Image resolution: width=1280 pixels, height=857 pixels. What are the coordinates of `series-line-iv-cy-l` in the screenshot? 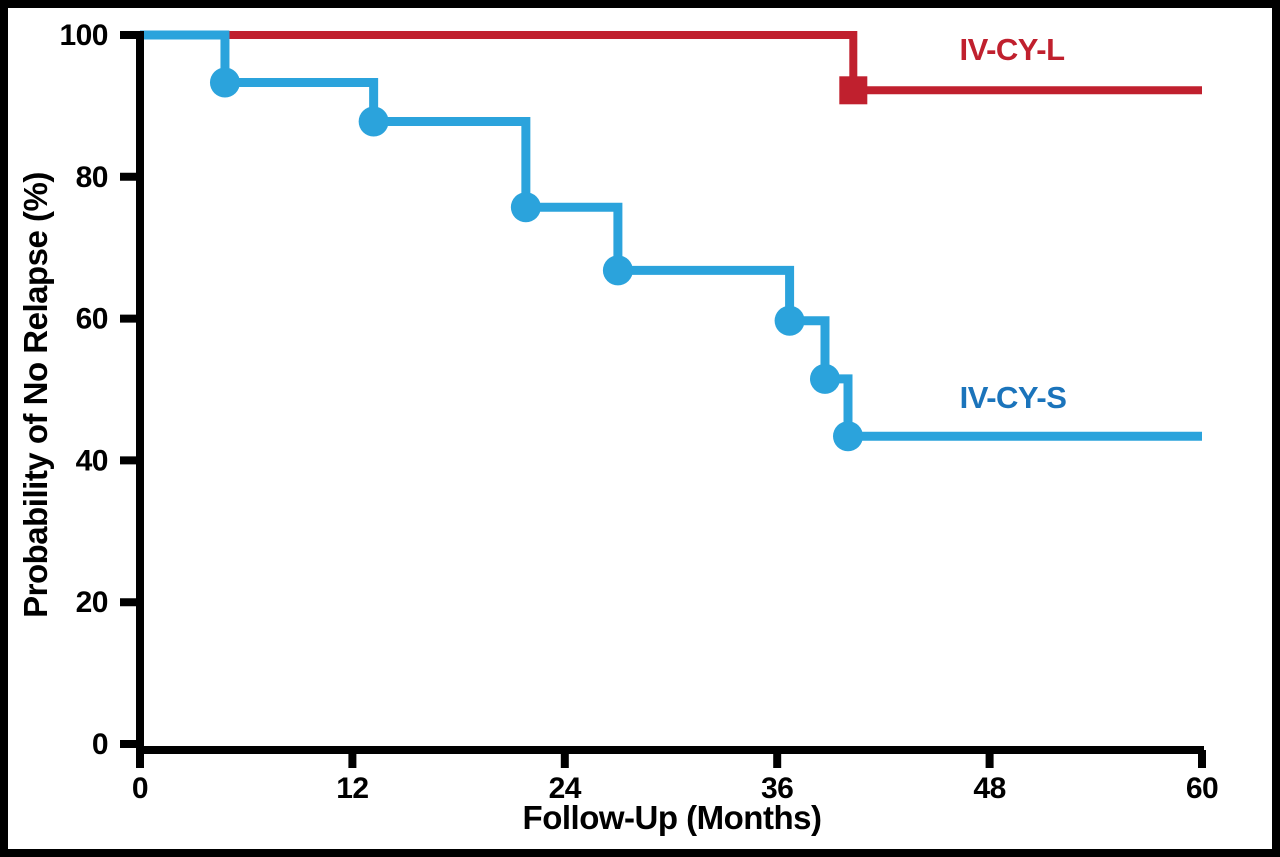 It's located at (671, 63).